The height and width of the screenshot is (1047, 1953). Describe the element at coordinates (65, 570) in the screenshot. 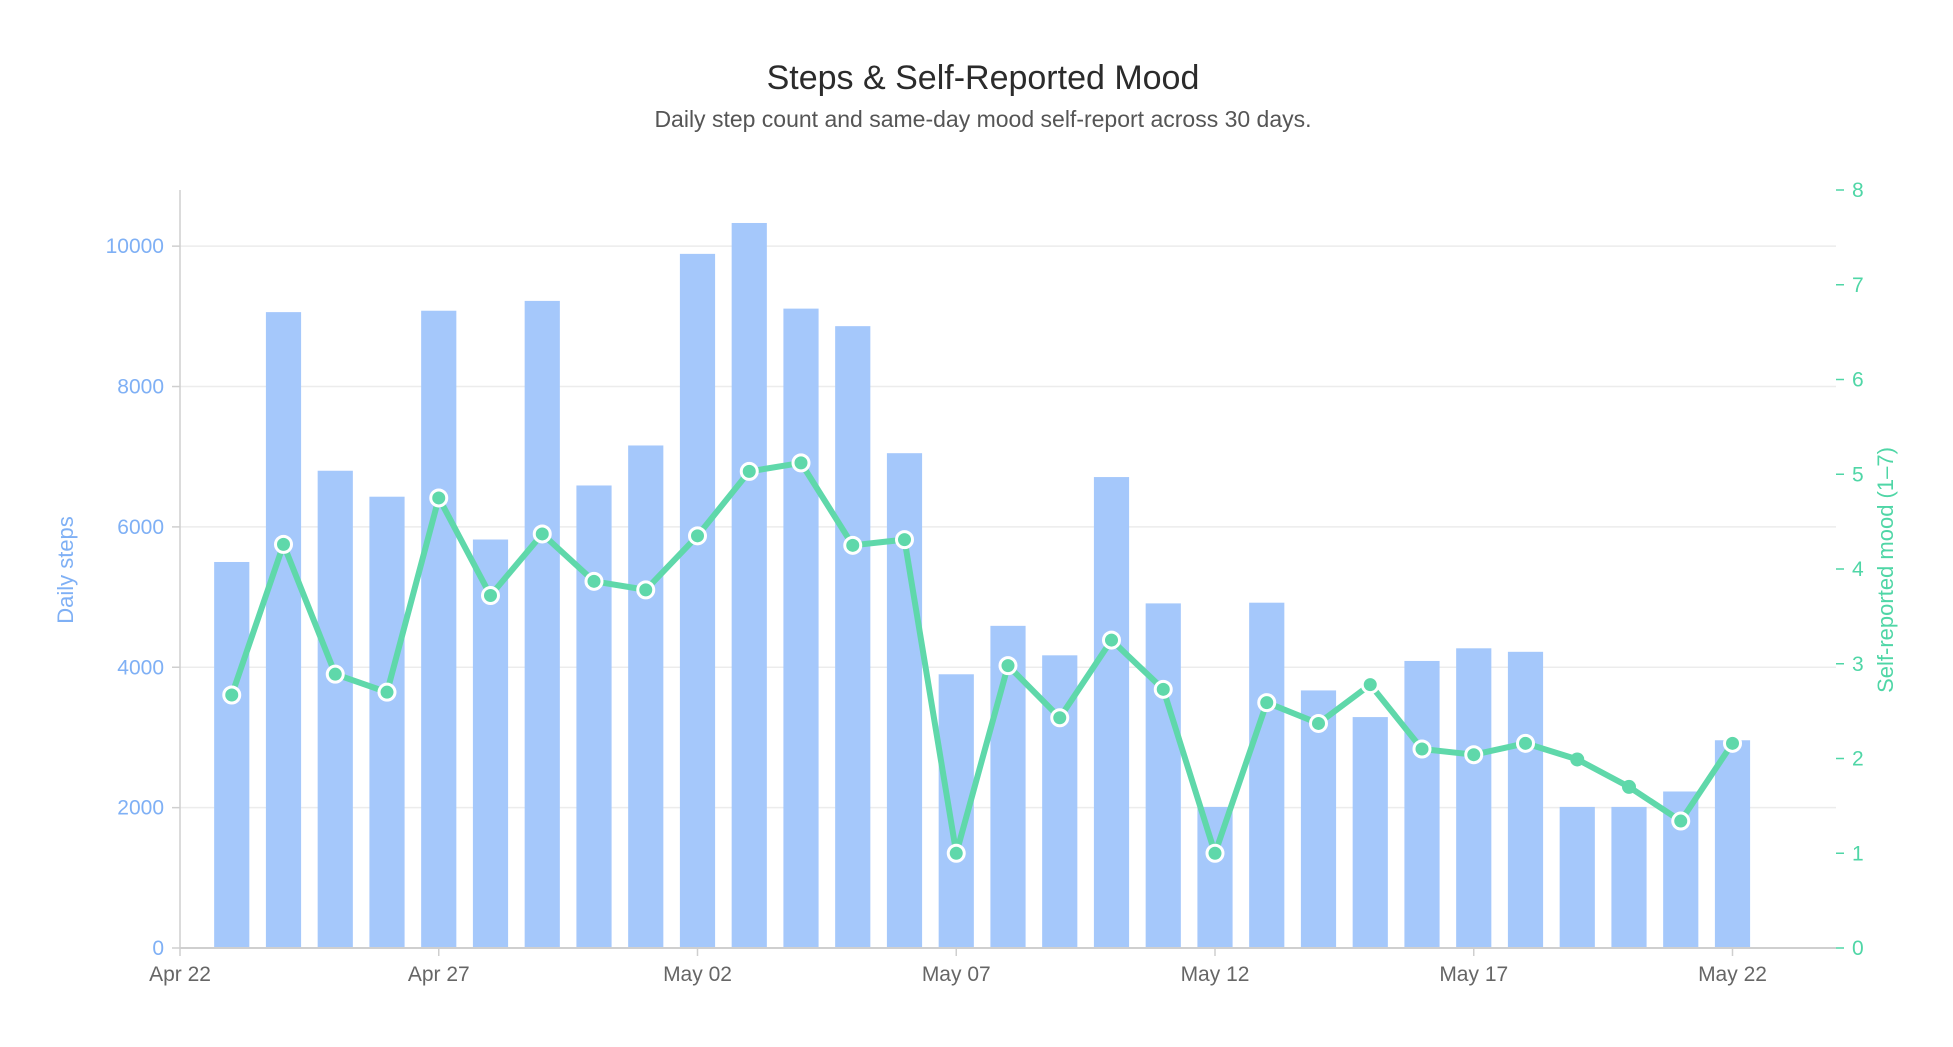

I see `y-left-axis-title: Daily steps` at that location.